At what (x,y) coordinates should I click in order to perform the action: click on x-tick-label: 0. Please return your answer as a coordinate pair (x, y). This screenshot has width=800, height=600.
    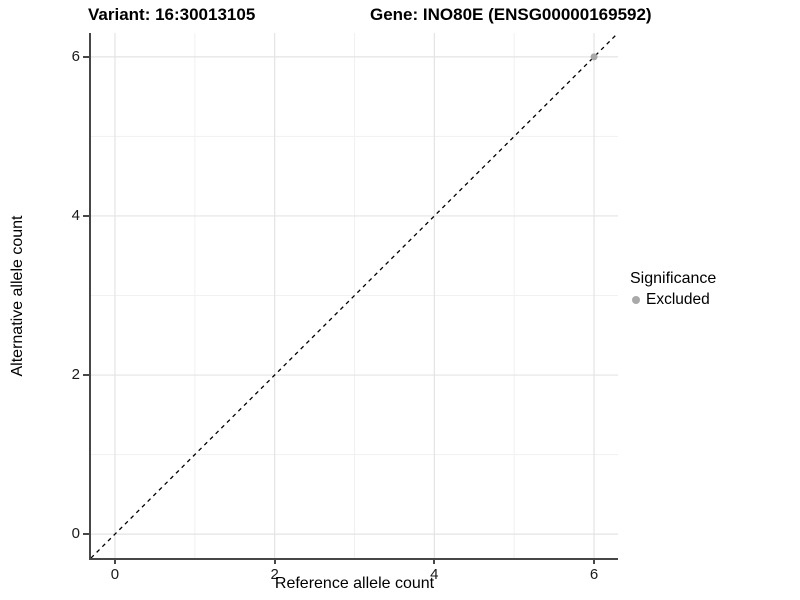
    Looking at the image, I should click on (115, 574).